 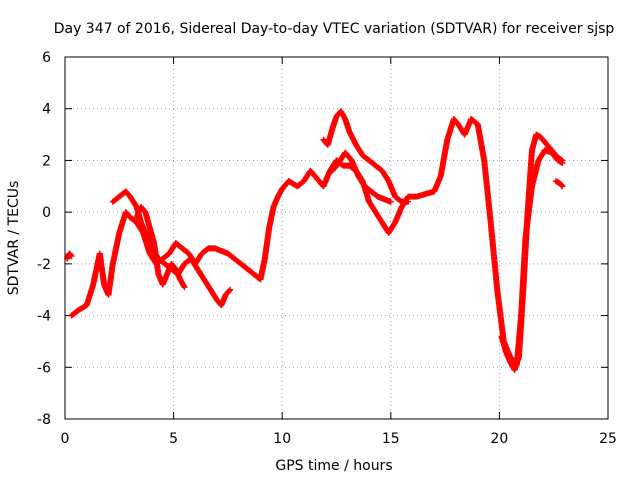 I want to click on x-tick-label: 5, so click(x=173, y=439).